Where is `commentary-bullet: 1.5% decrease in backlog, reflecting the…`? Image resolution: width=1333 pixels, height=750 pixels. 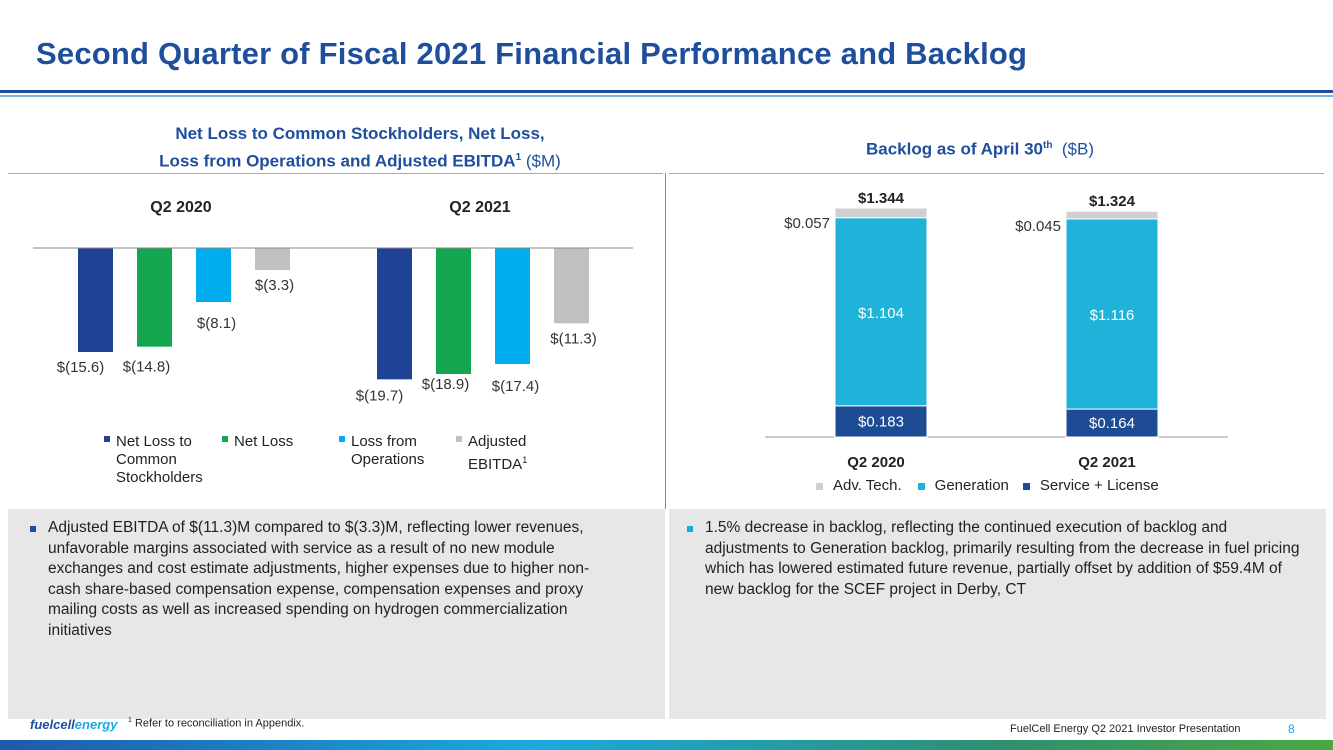
commentary-bullet: 1.5% decrease in backlog, reflecting the… is located at coordinates (994, 559).